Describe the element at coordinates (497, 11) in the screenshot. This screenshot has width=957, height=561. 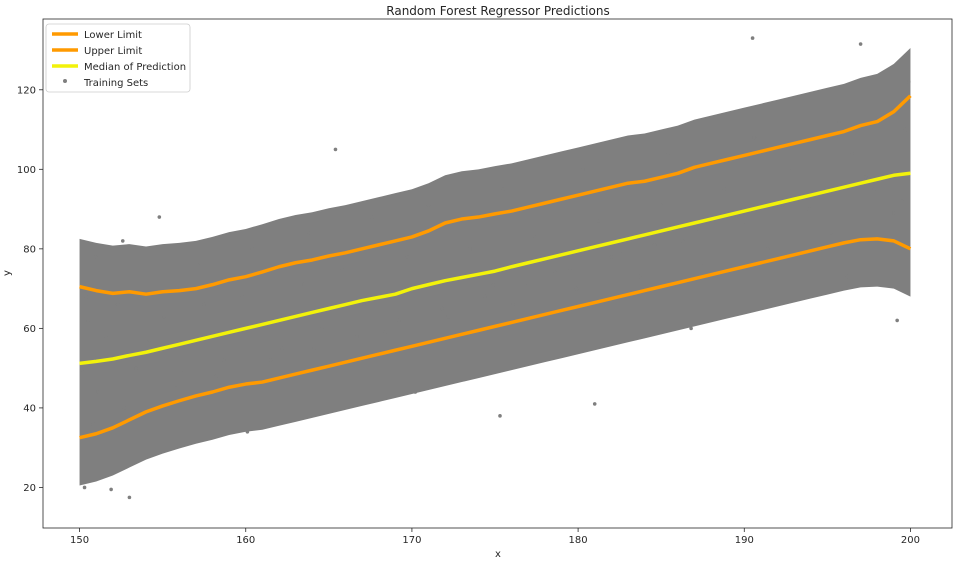
I see `chart-title: Random Forest Regressor Predictions` at that location.